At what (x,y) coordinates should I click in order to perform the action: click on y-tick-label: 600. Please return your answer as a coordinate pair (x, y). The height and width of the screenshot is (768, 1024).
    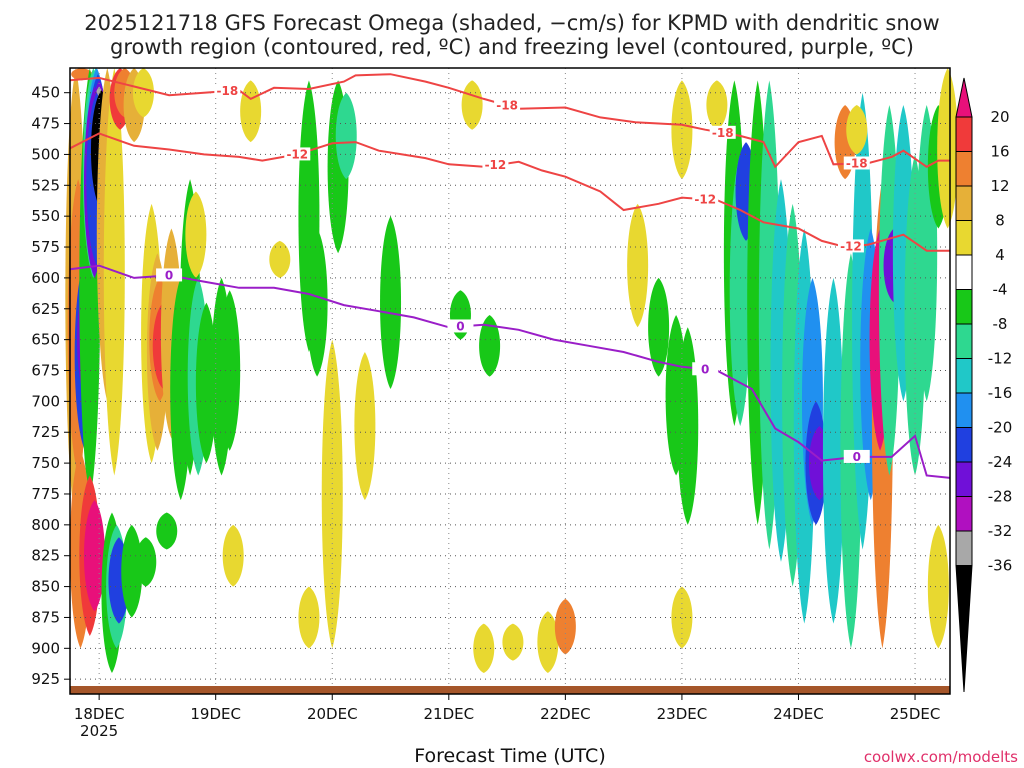
    Looking at the image, I should click on (45, 278).